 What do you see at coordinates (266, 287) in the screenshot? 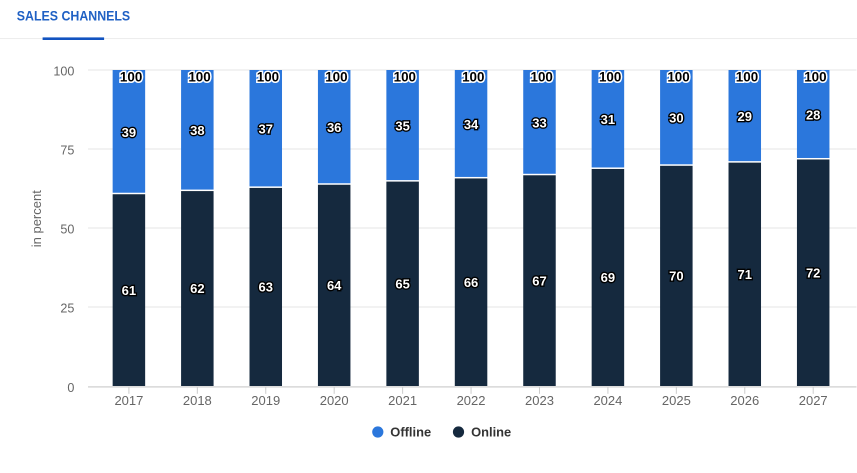
I see `svg-text: 63` at bounding box center [266, 287].